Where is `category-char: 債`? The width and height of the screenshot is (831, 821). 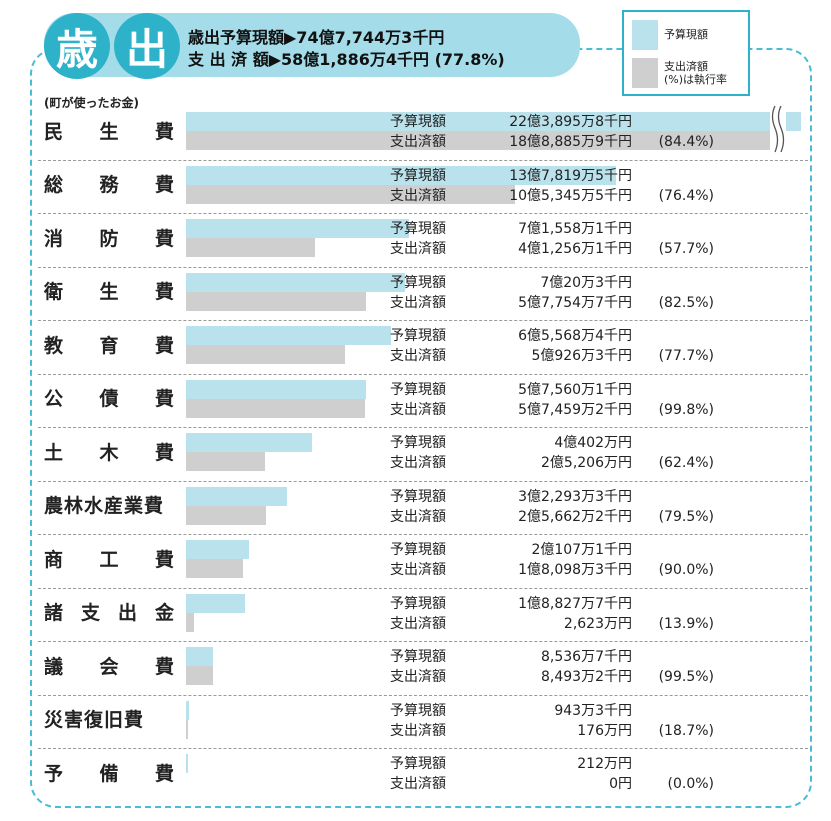
category-char: 債 is located at coordinates (109, 399).